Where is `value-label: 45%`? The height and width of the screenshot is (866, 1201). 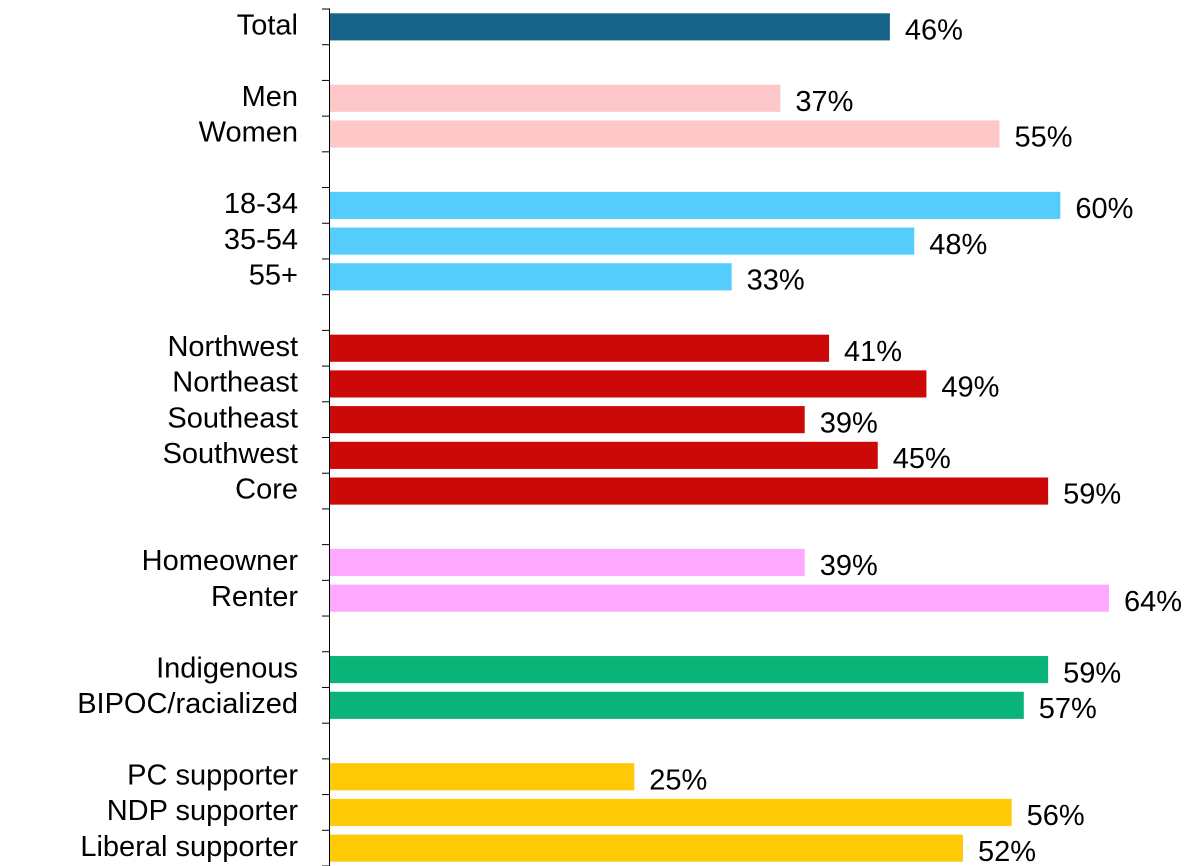 value-label: 45% is located at coordinates (922, 459).